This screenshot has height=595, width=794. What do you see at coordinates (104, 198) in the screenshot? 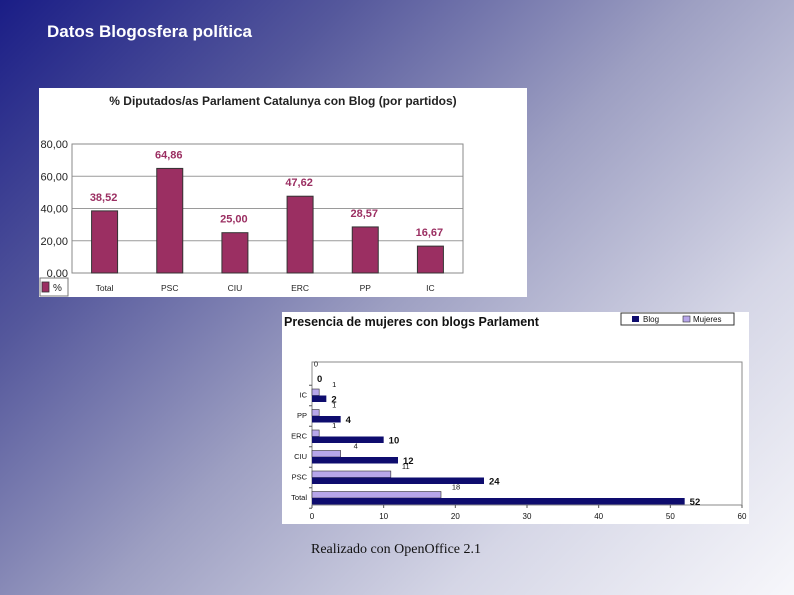
I see `bar-value-label: 38,52` at bounding box center [104, 198].